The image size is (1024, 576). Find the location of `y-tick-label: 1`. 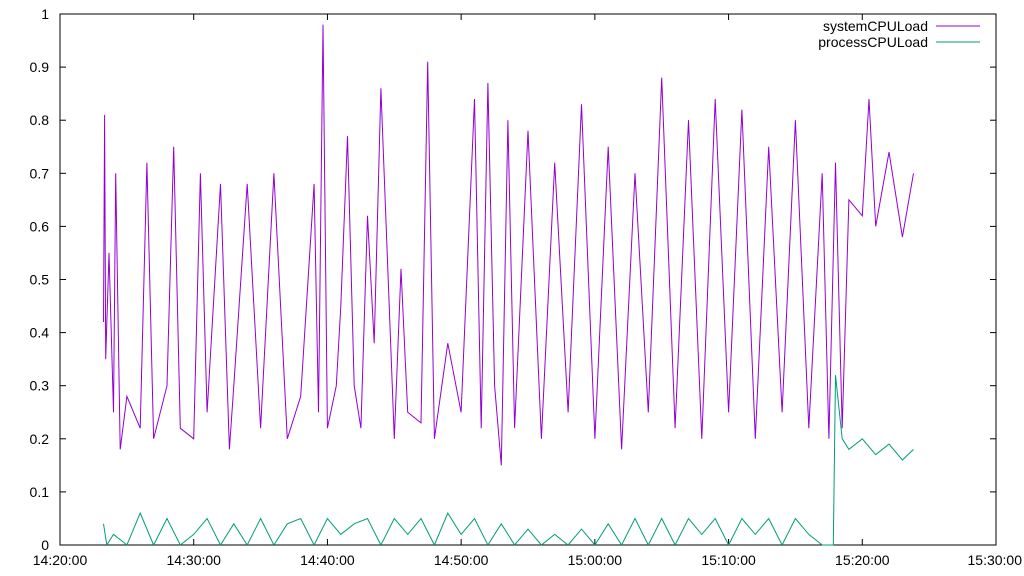

y-tick-label: 1 is located at coordinates (45, 14).